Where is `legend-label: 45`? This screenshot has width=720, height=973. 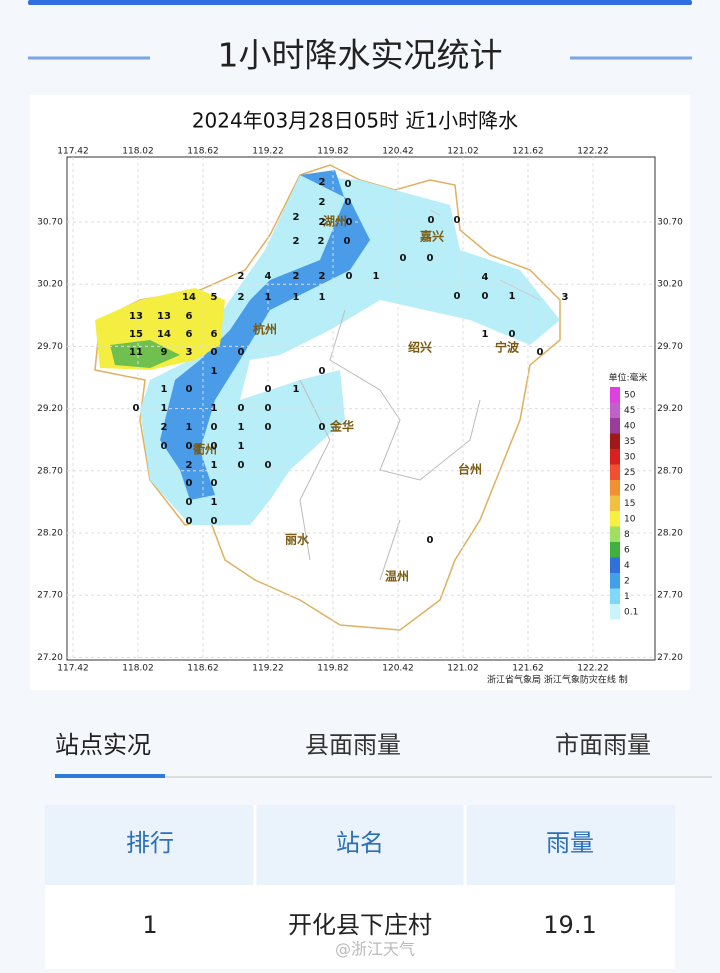
legend-label: 45 is located at coordinates (629, 411).